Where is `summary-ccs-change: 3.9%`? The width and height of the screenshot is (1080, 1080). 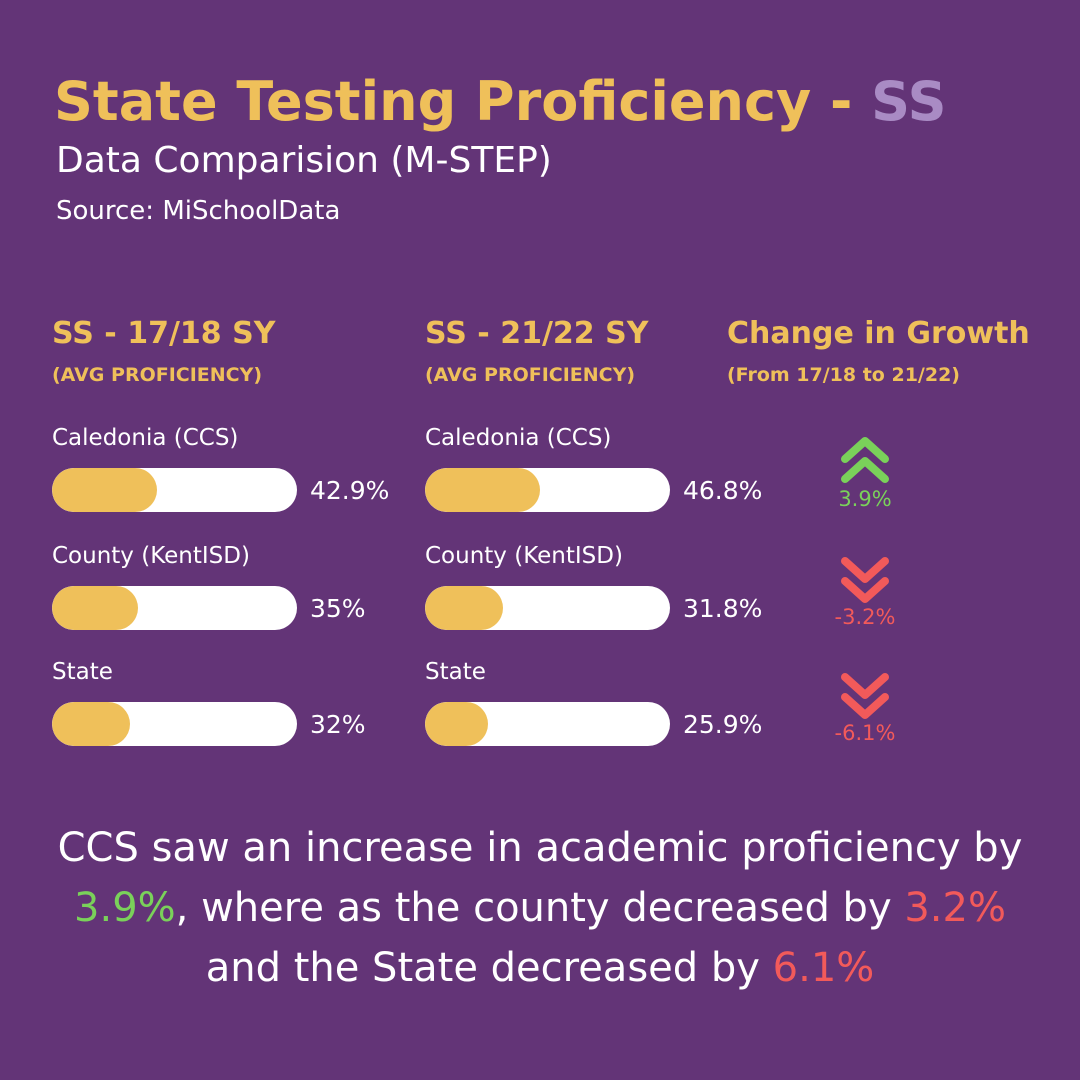 summary-ccs-change: 3.9% is located at coordinates (125, 908).